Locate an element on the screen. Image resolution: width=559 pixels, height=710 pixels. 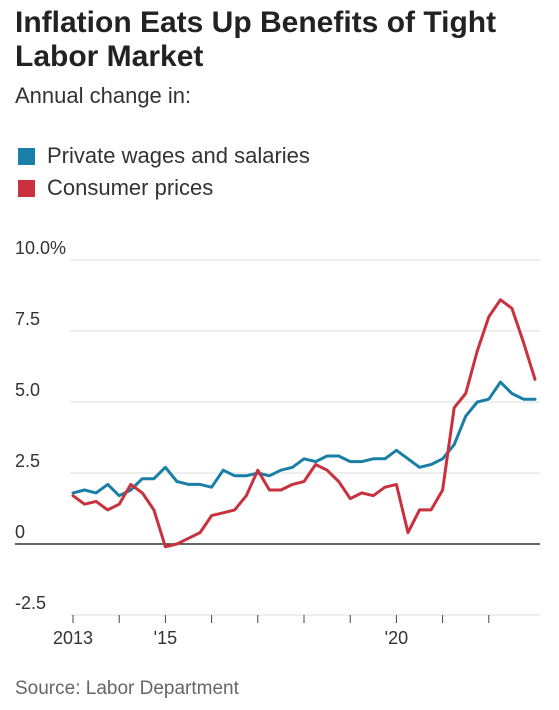
y-tick-label: 2.5 is located at coordinates (27, 461).